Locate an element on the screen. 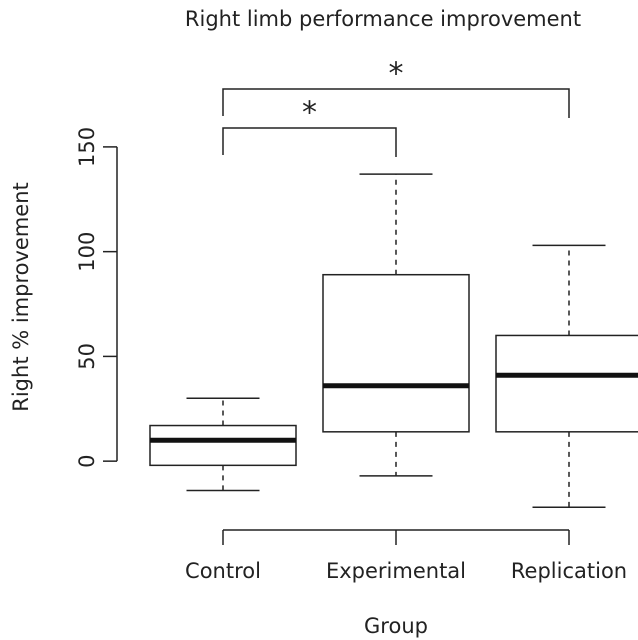  x-tick-label: Replication is located at coordinates (569, 571).